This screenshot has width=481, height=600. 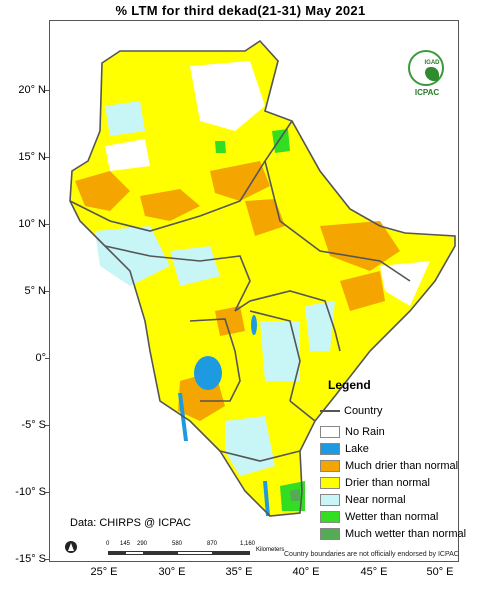 I want to click on lon-label: 35° E, so click(x=239, y=572).